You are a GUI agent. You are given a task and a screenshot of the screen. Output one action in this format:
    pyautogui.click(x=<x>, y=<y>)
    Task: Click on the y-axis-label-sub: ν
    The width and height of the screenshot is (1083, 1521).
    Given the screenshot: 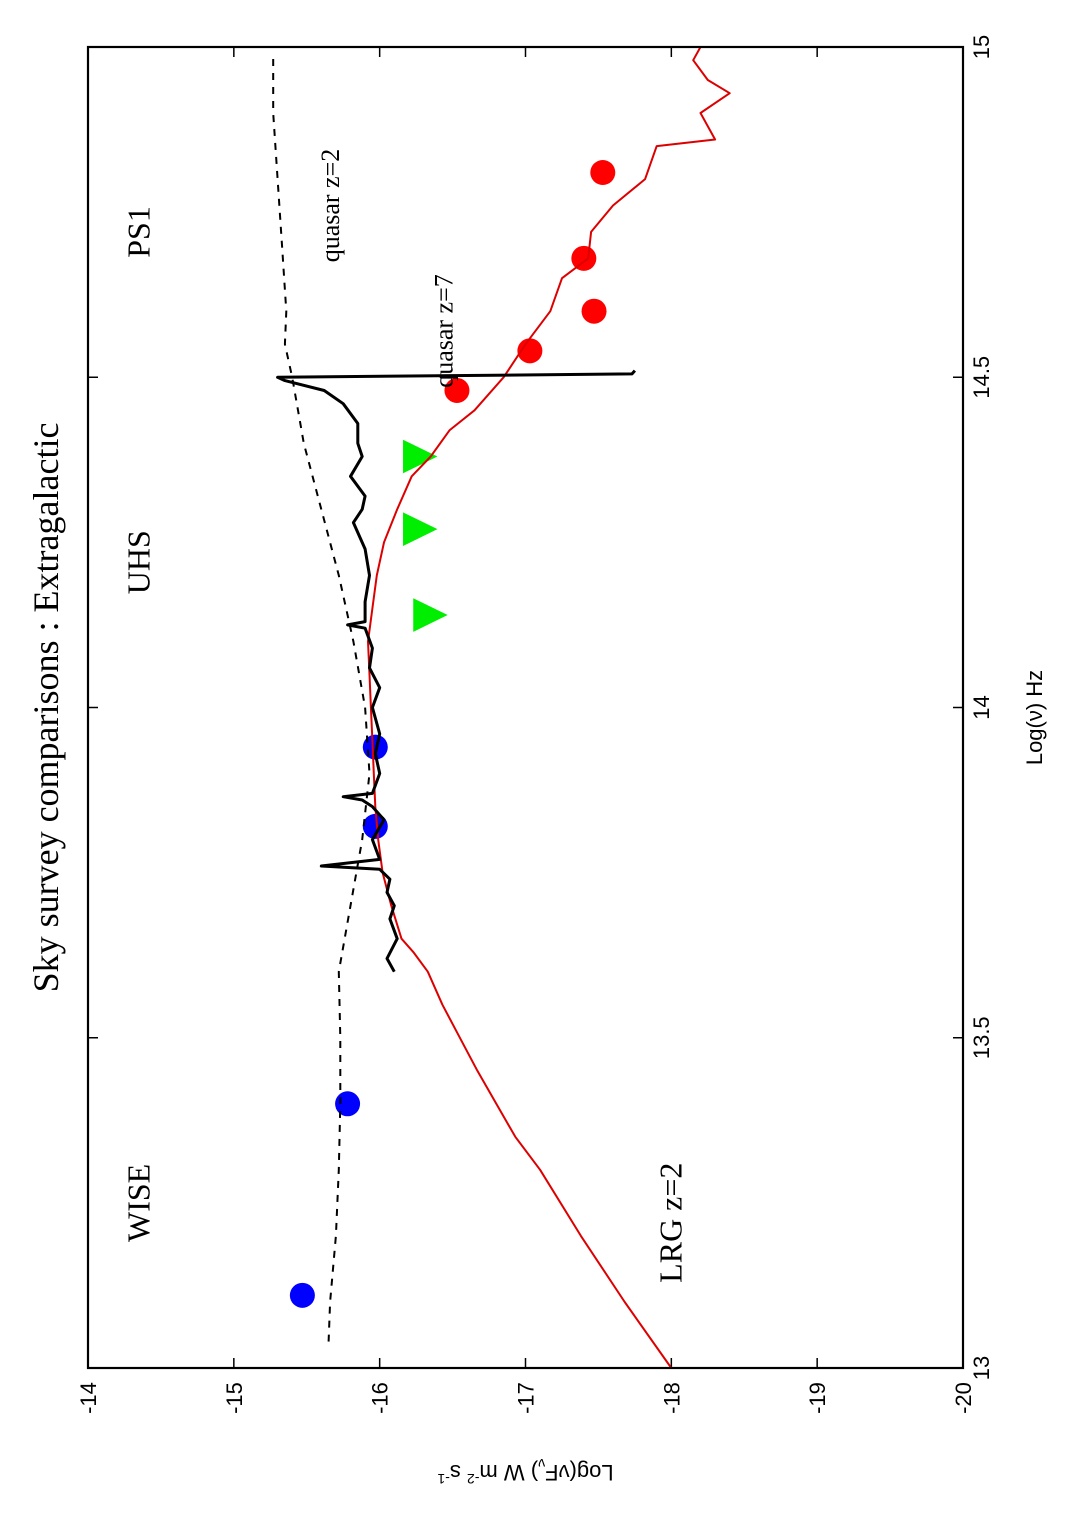 What is the action you would take?
    pyautogui.click(x=541, y=1464)
    